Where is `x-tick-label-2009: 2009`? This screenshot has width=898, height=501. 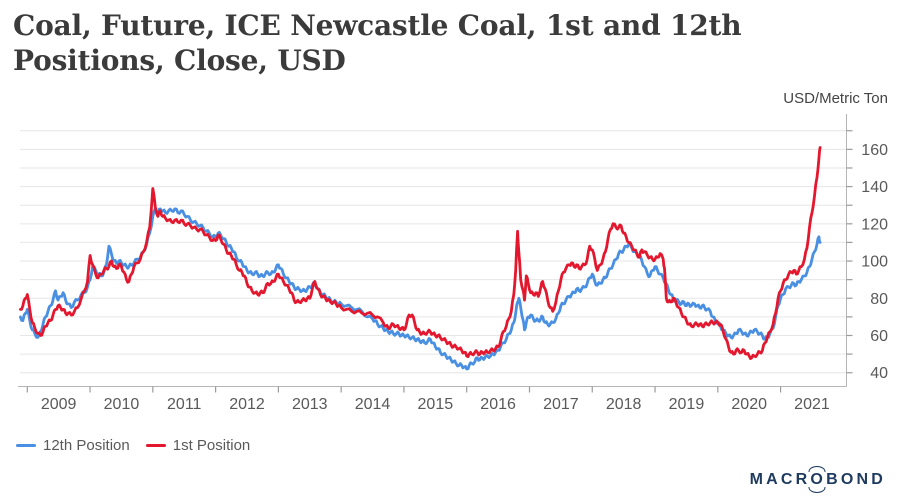
x-tick-label-2009: 2009 is located at coordinates (59, 404).